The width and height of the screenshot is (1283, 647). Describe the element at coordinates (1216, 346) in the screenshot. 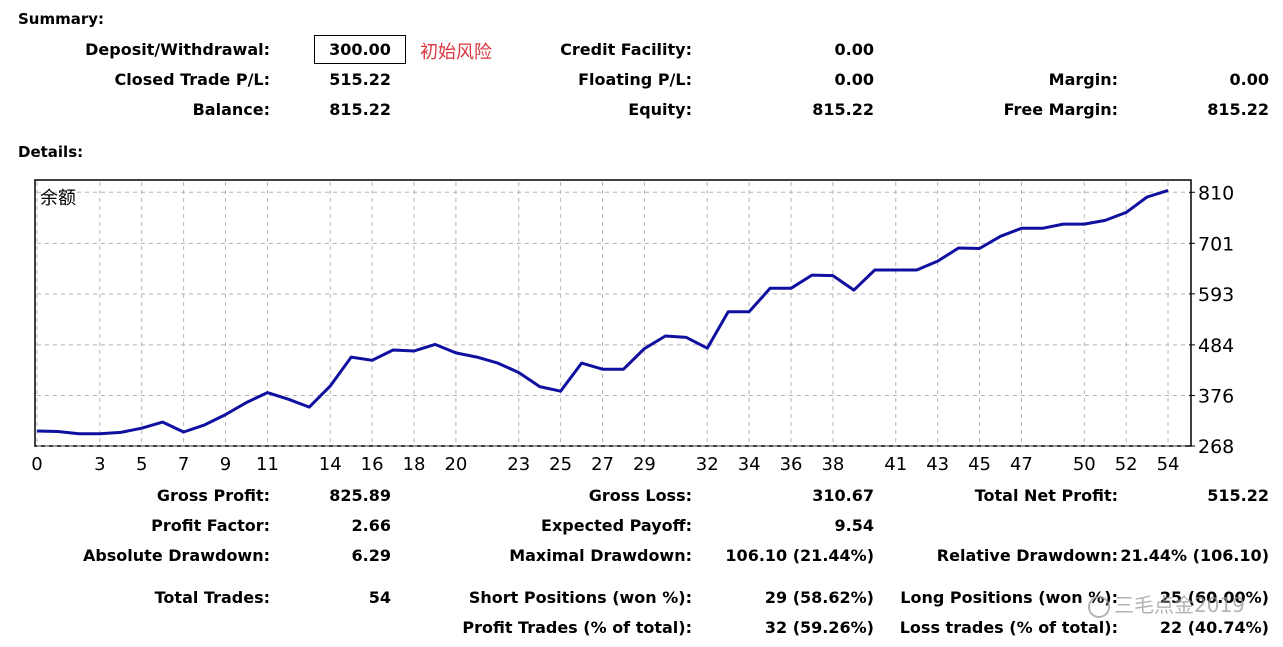

I see `y-tick-label: 484` at that location.